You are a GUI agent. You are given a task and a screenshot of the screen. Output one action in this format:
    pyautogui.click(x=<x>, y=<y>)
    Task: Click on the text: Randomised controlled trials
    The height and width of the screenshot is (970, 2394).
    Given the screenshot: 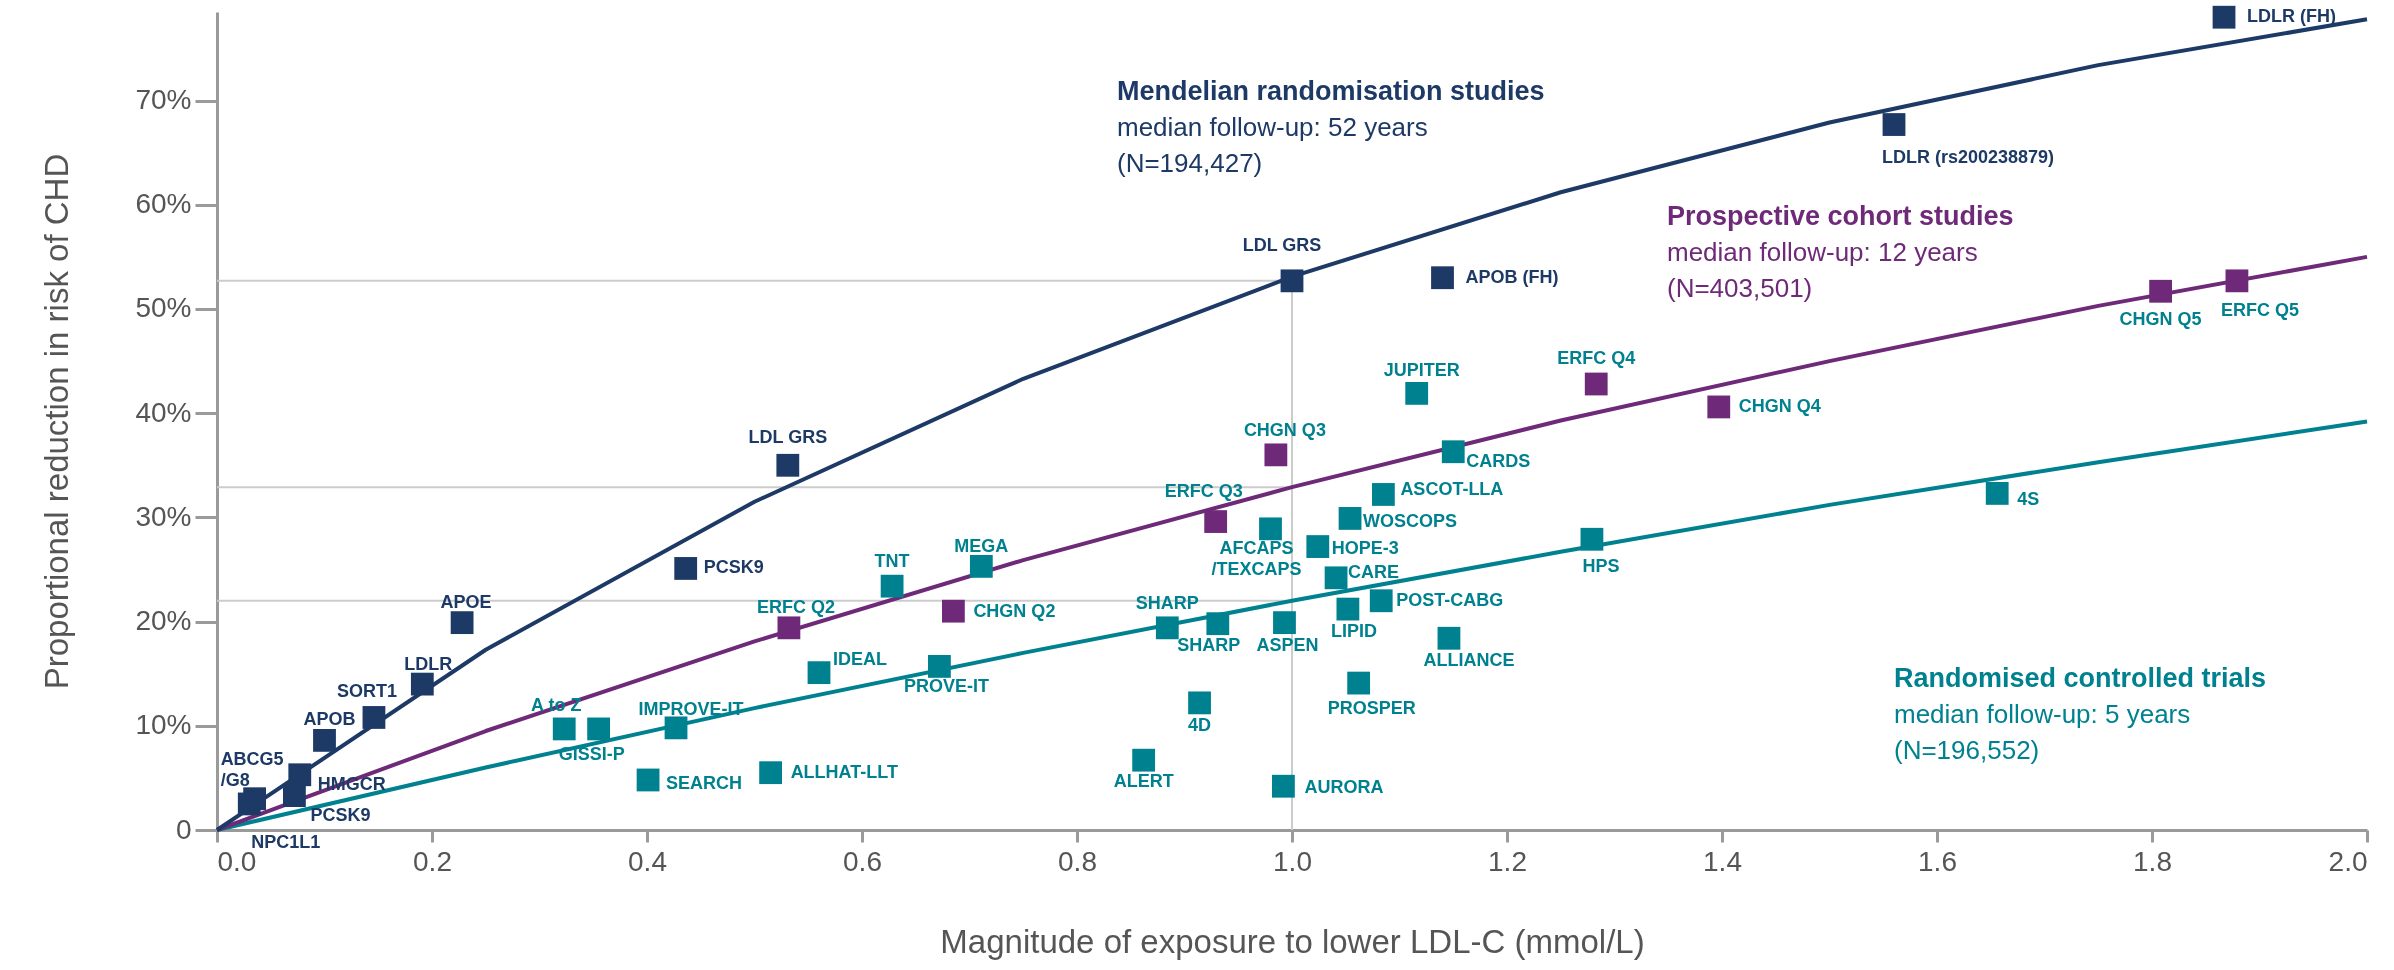 What is the action you would take?
    pyautogui.click(x=2080, y=678)
    